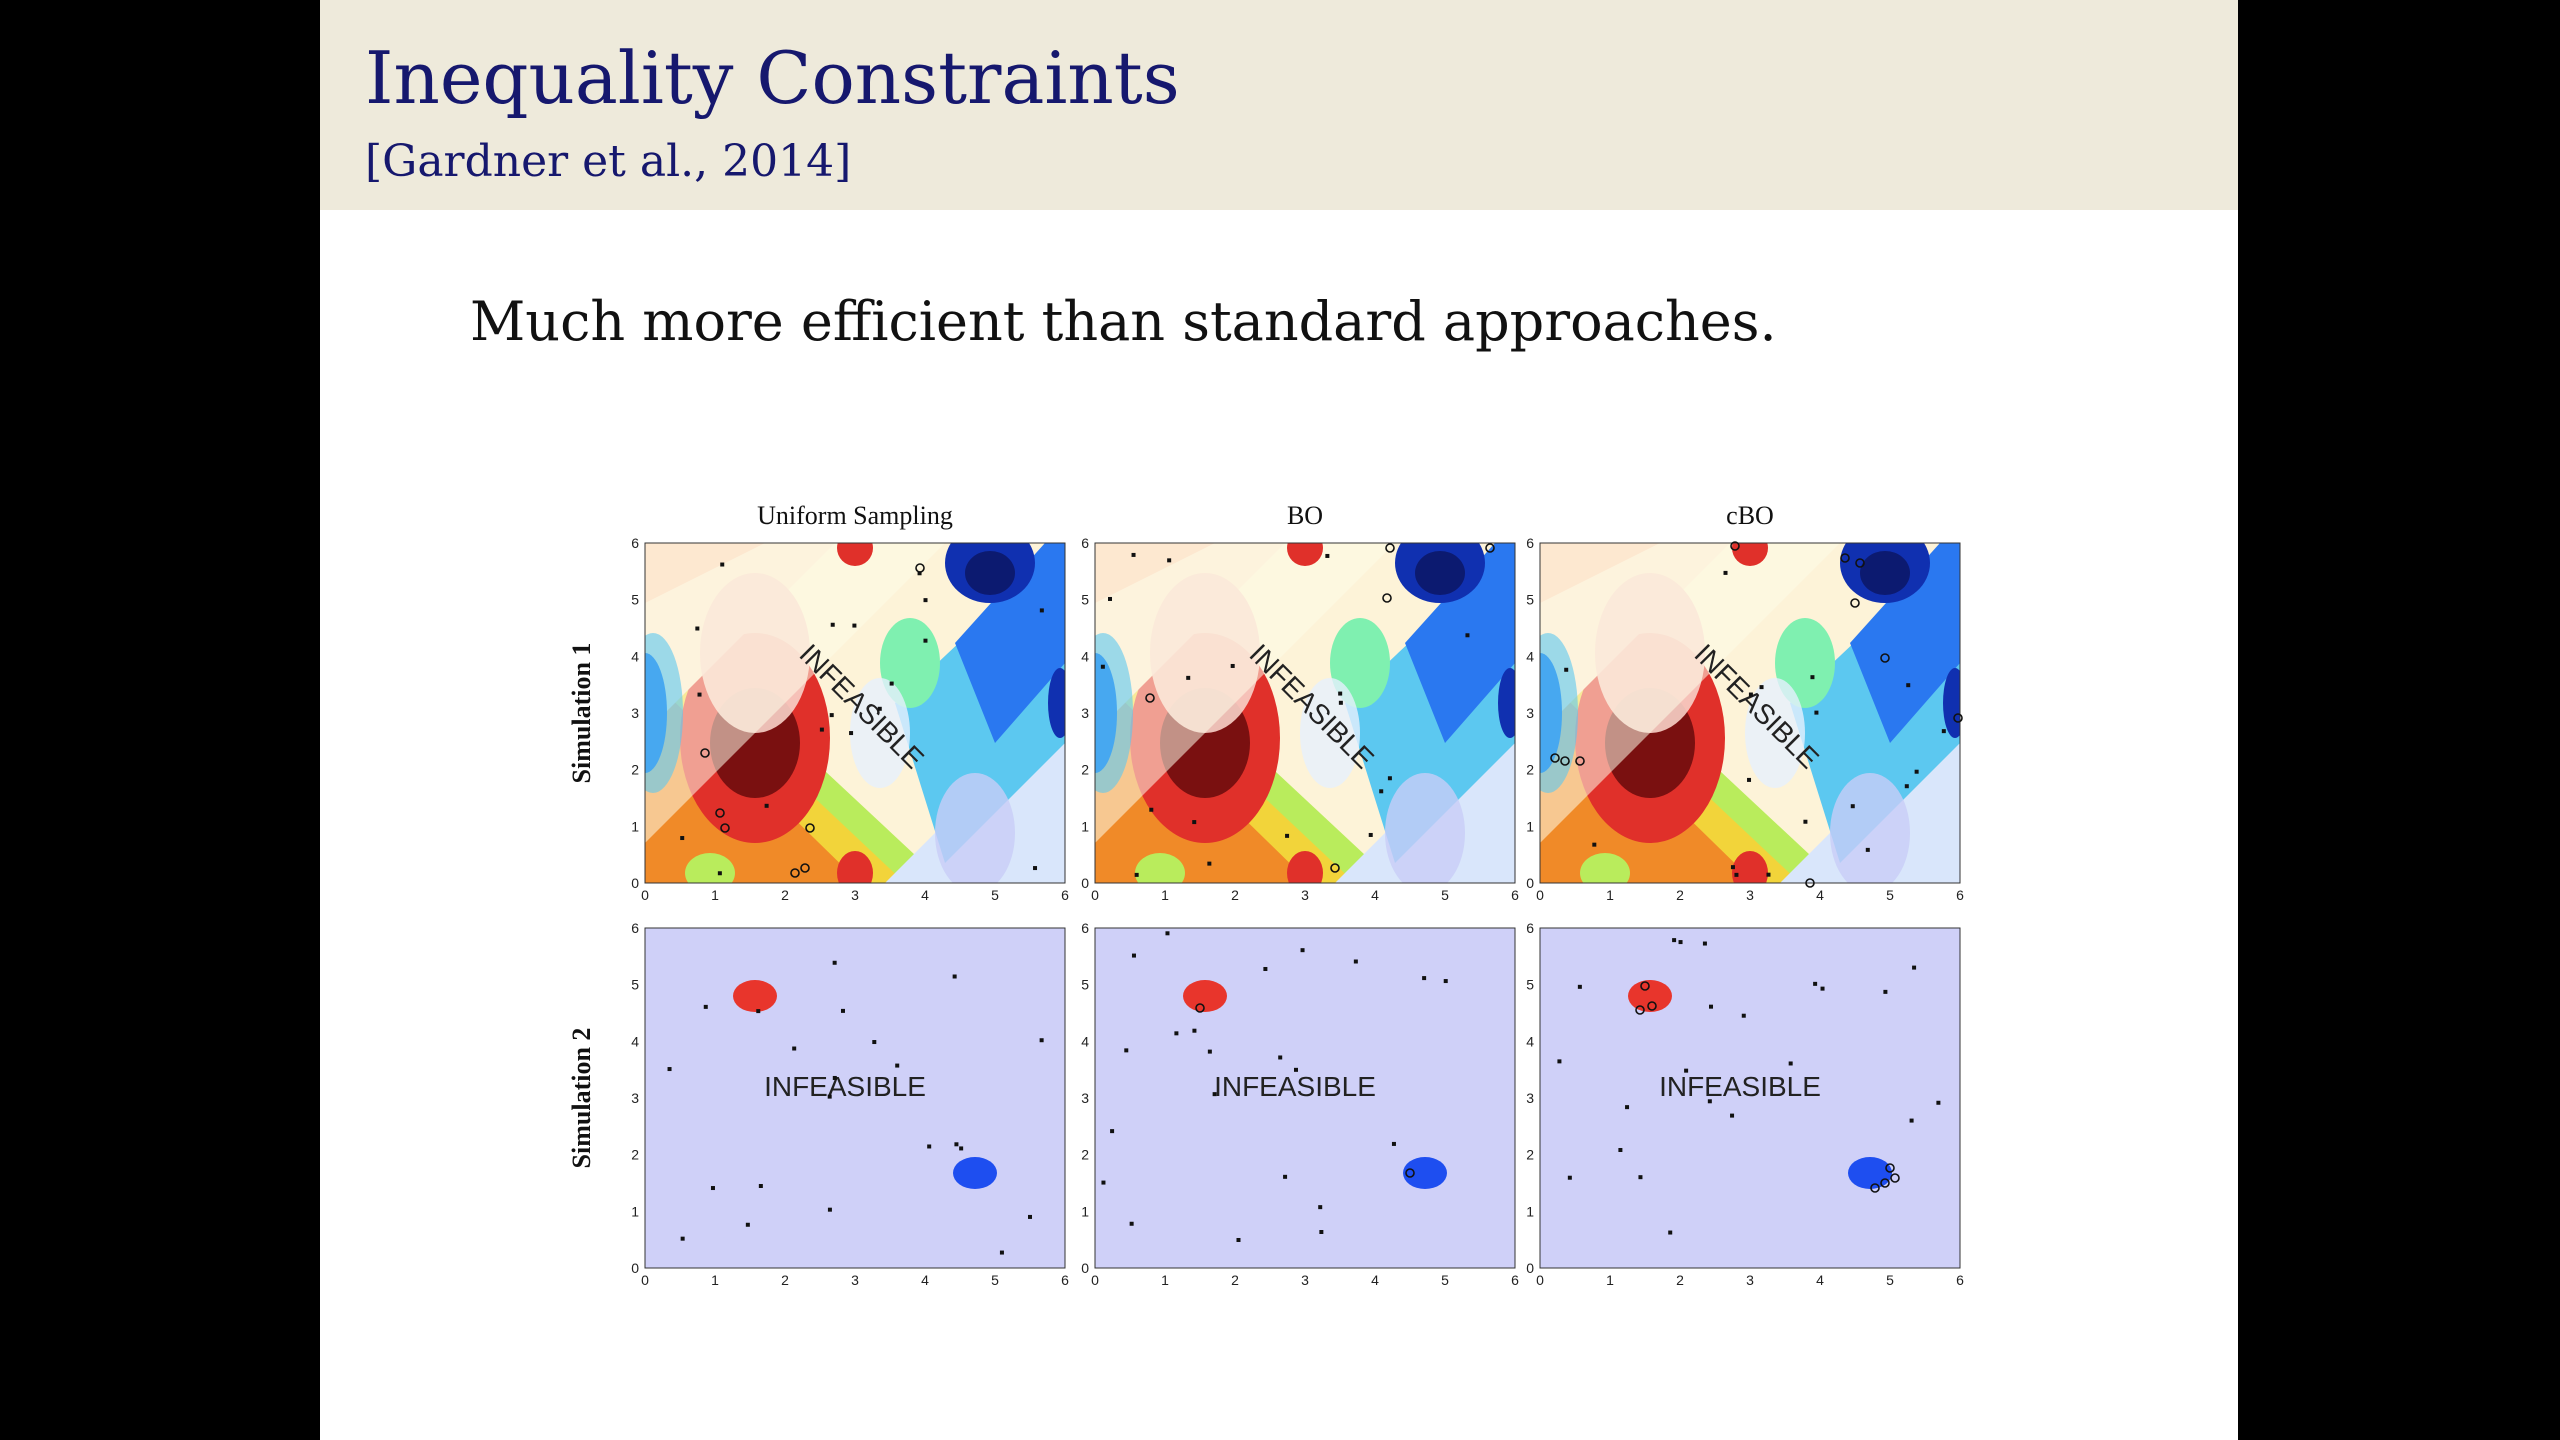 Image resolution: width=2560 pixels, height=1440 pixels. What do you see at coordinates (1540, 1280) in the screenshot?
I see `x-tick-label: 0` at bounding box center [1540, 1280].